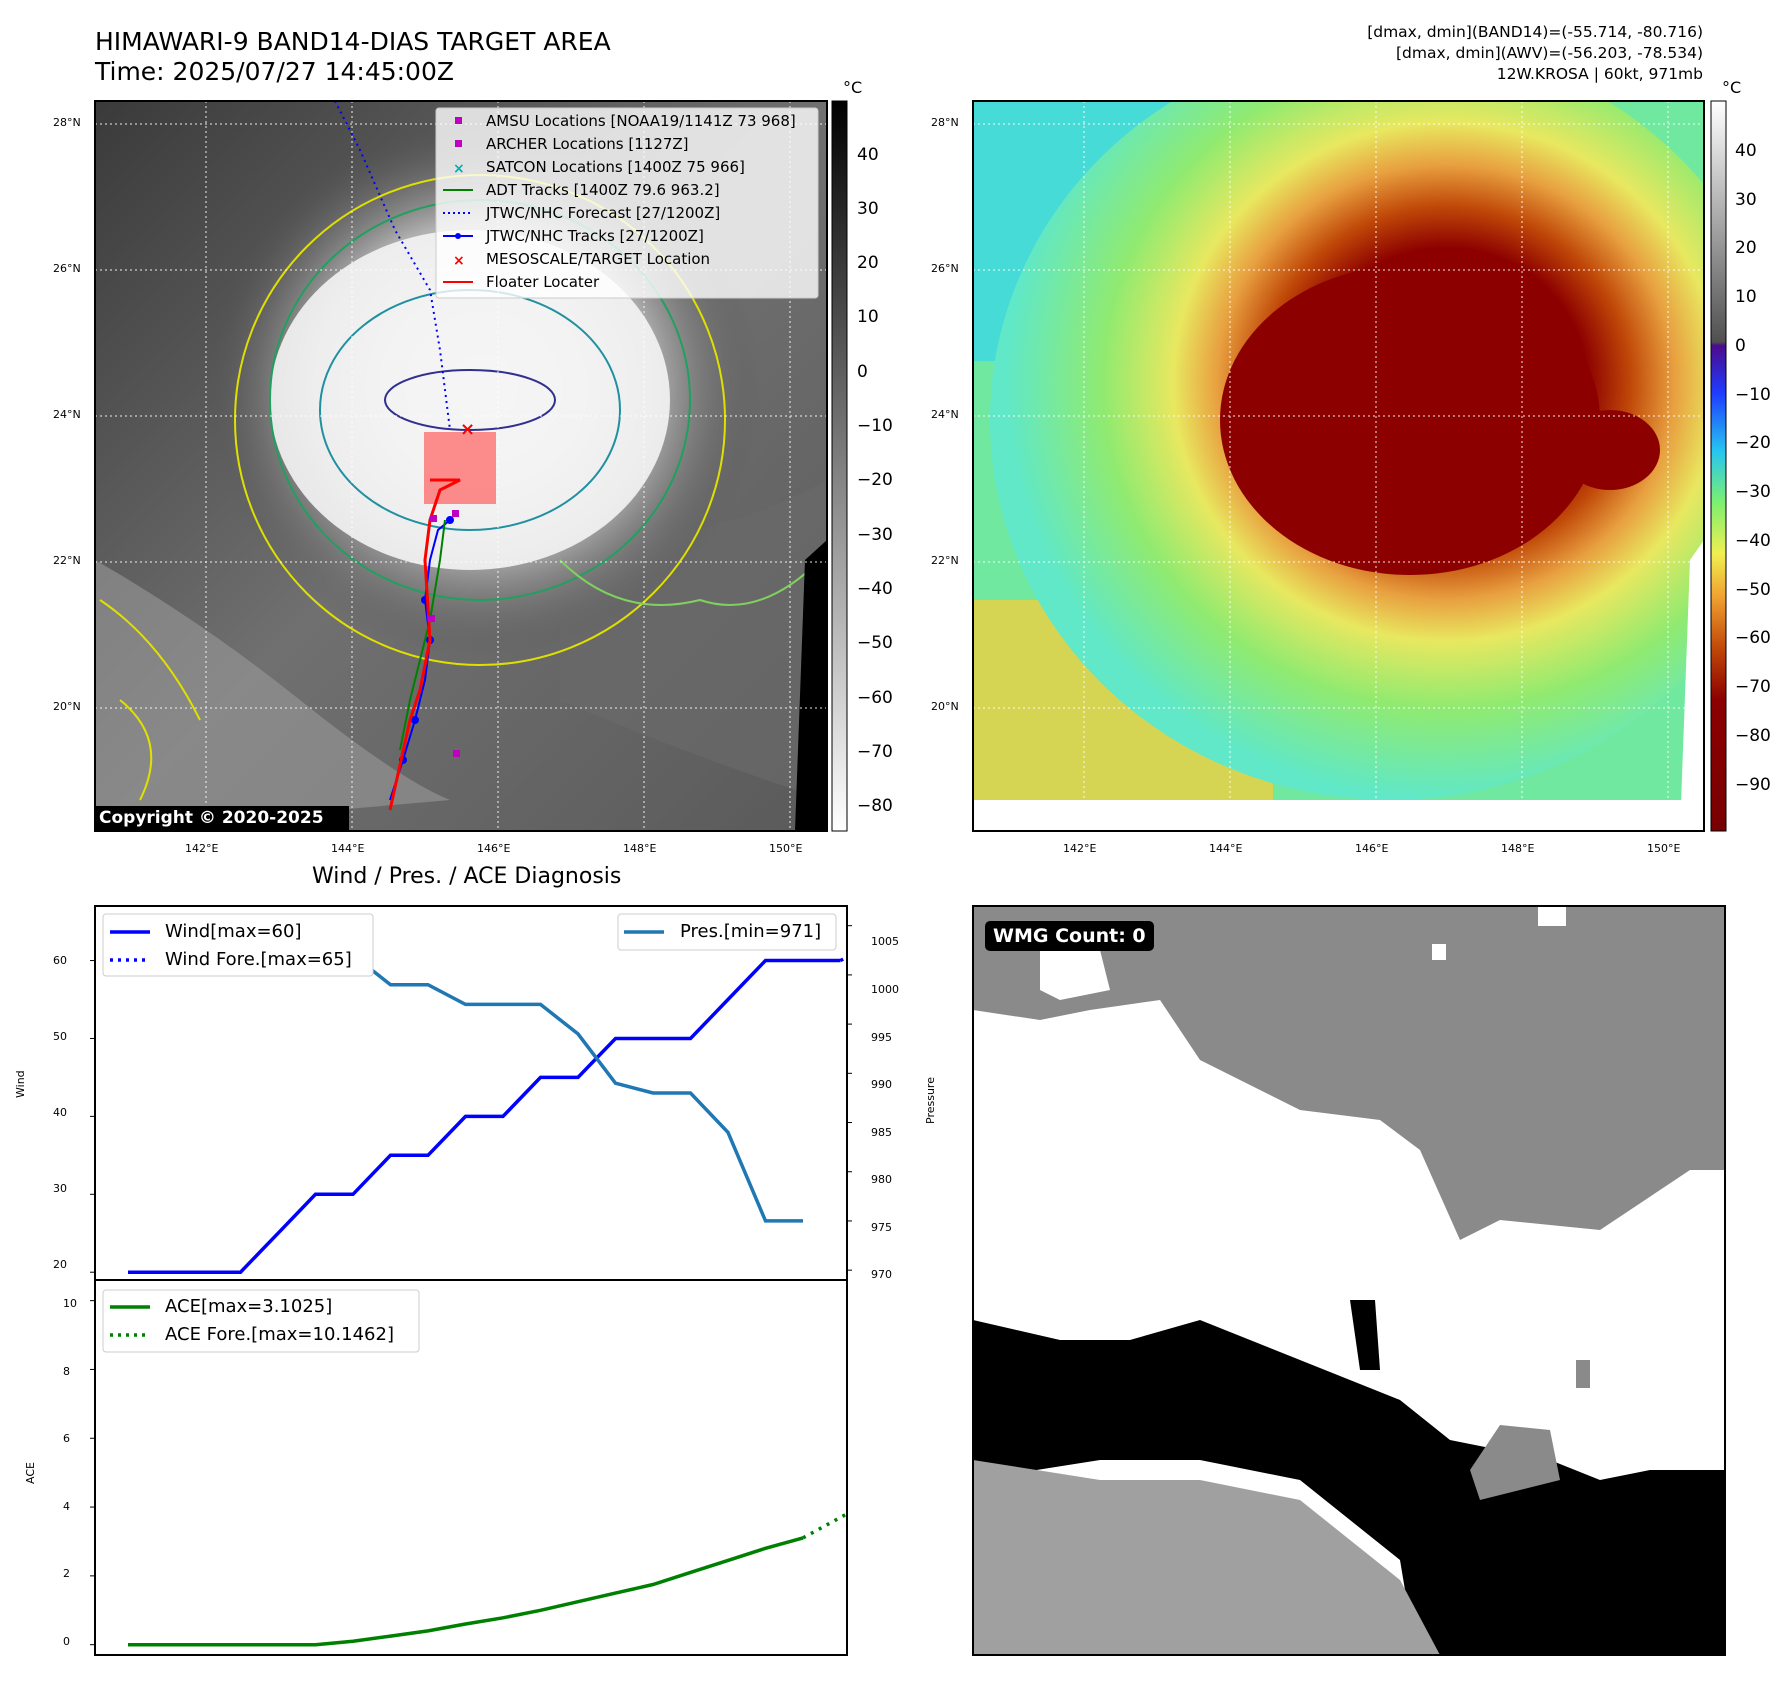  Describe the element at coordinates (279, 1334) in the screenshot. I see `legend-ace-fore: ACE Fore.[max=10.1462]` at that location.